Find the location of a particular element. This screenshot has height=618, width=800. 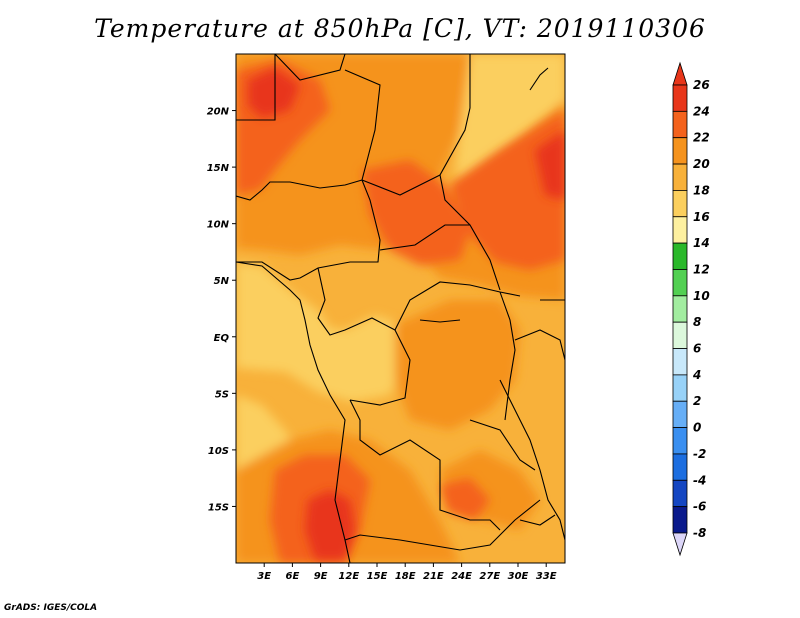

lat-tick-label: 15S is located at coordinates (218, 507).